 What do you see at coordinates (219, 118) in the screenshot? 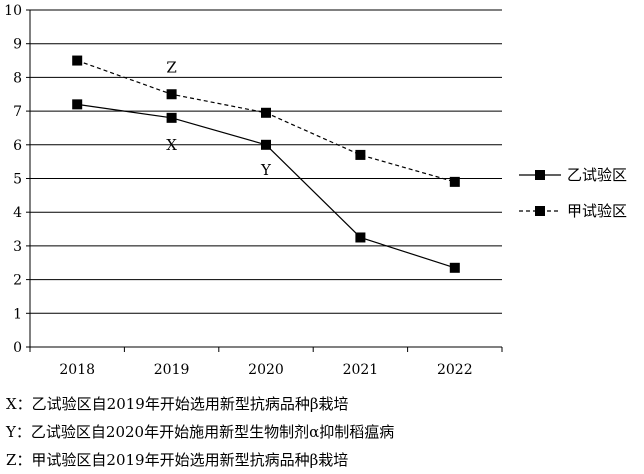
I see `annotations: Z X Y` at bounding box center [219, 118].